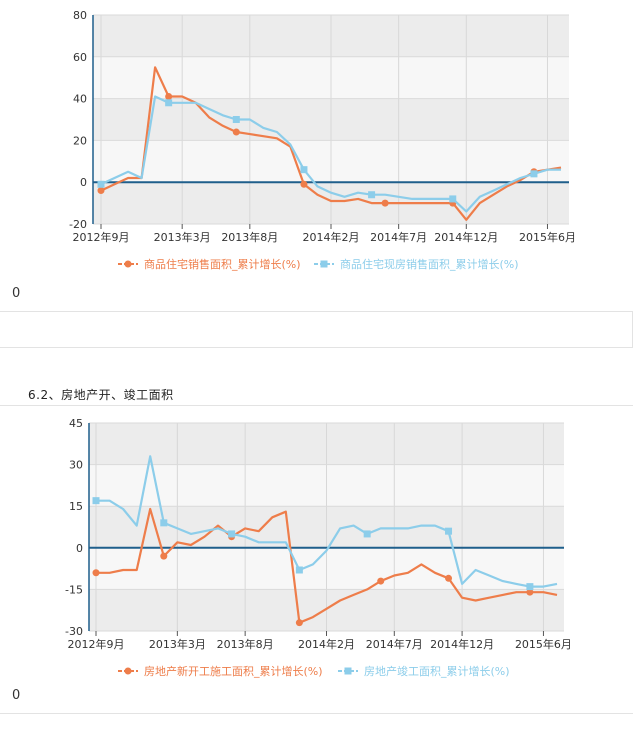 The height and width of the screenshot is (736, 633). I want to click on chart2-legend-label-0: 房地产新开工施工面积_累计增长(%), so click(233, 671).